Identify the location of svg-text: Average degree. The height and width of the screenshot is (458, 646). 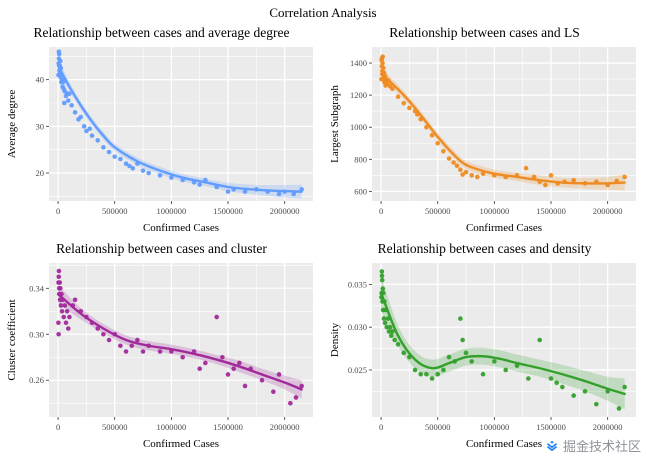
(12, 124).